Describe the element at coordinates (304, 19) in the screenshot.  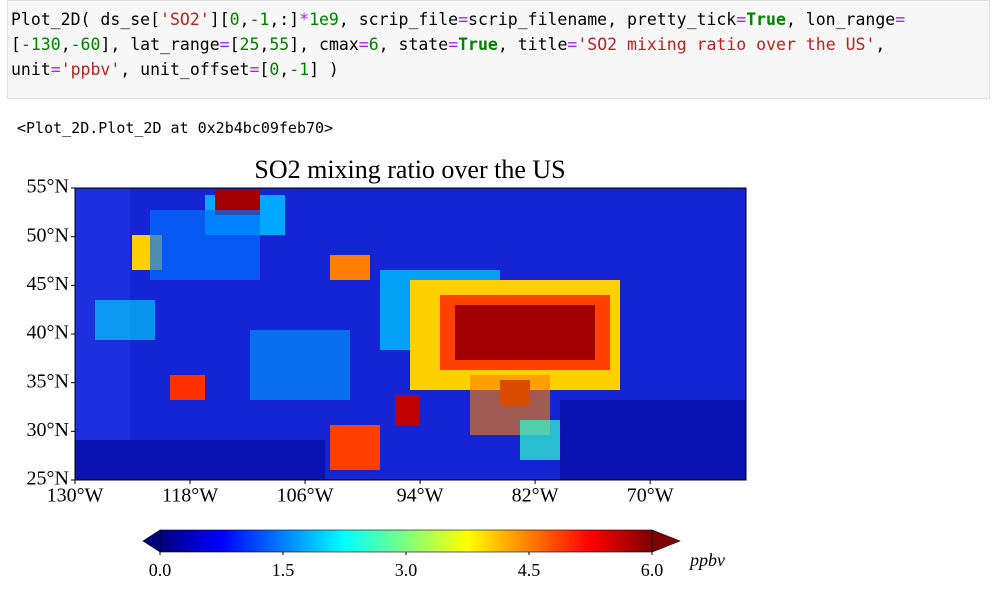
I see `code-token: *` at that location.